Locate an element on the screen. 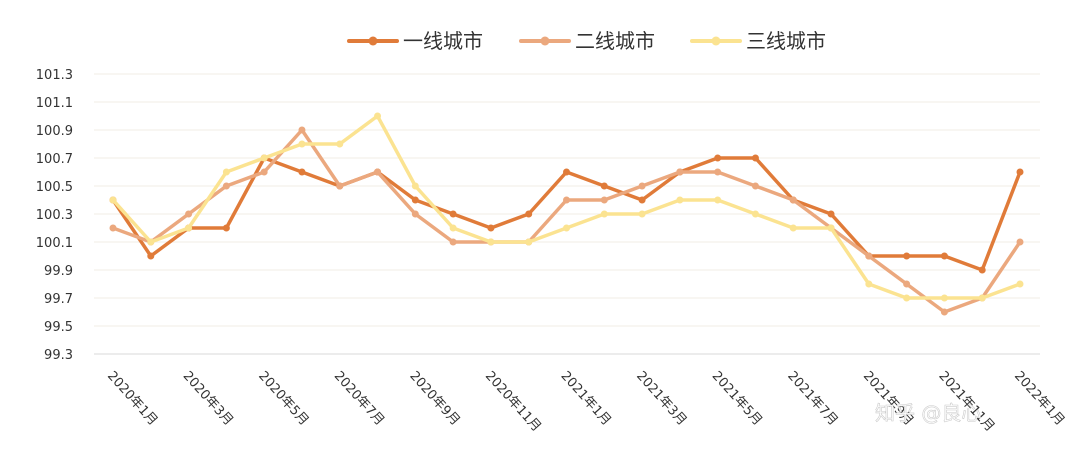 This screenshot has height=456, width=1080. y-tick-label: 100.5 is located at coordinates (54, 187).